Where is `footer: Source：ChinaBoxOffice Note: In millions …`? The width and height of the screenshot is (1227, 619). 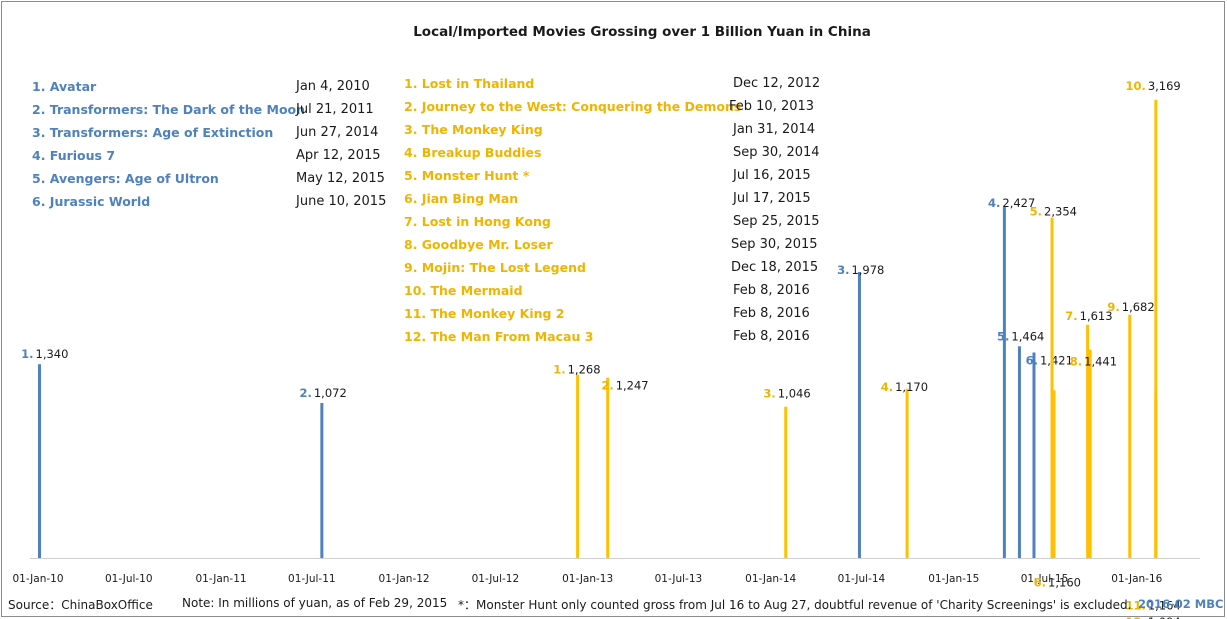 footer: Source：ChinaBoxOffice Note: In millions … is located at coordinates (613, 605).